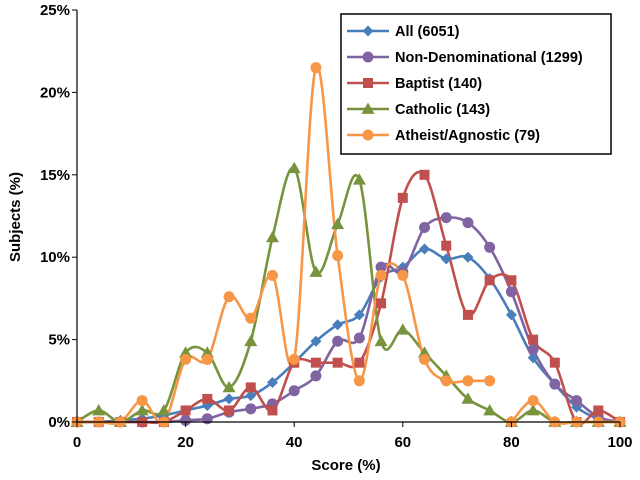 Image resolution: width=640 pixels, height=480 pixels. I want to click on y-tick-label: 0%, so click(59, 422).